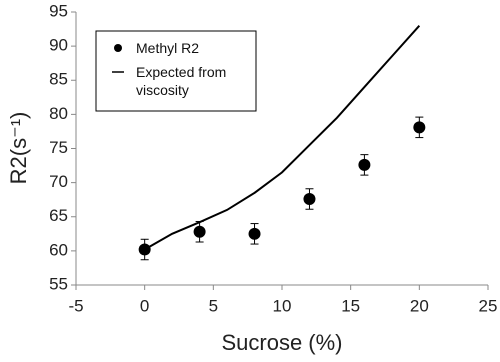 This screenshot has width=500, height=362. I want to click on y-tick-label: 75, so click(58, 147).